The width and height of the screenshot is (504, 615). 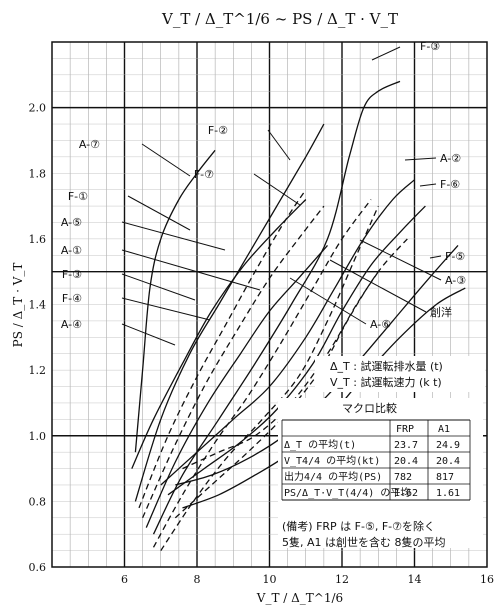 I want to click on series-label: A-①, so click(x=71, y=250).